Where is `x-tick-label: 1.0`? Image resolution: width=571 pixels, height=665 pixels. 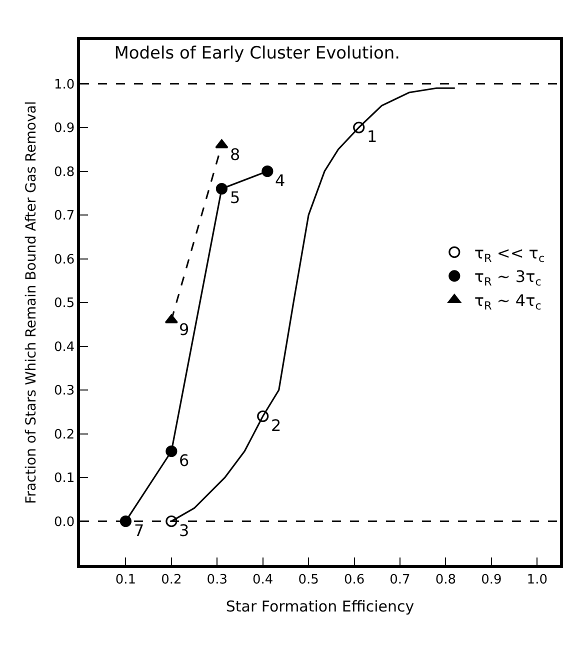 x-tick-label: 1.0 is located at coordinates (537, 580).